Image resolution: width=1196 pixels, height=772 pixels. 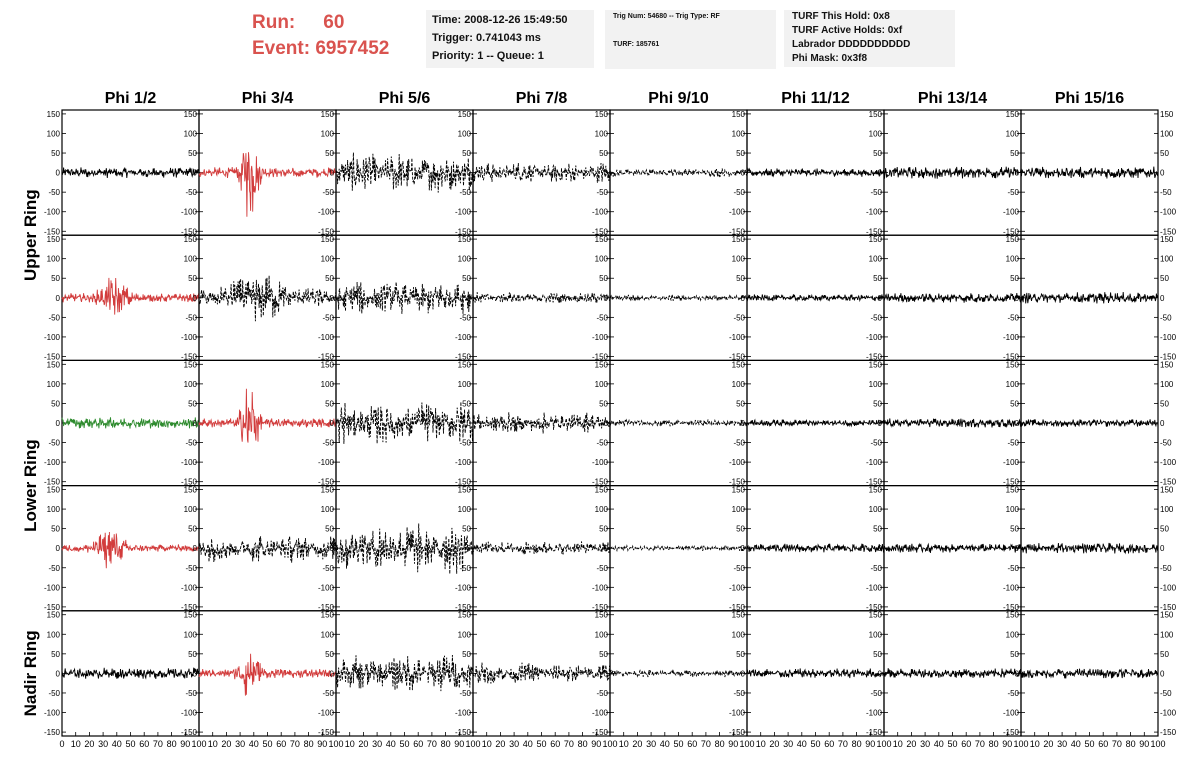 What do you see at coordinates (830, 58) in the screenshot?
I see `phi-mask-line: Phi Mask: 0x3f8` at bounding box center [830, 58].